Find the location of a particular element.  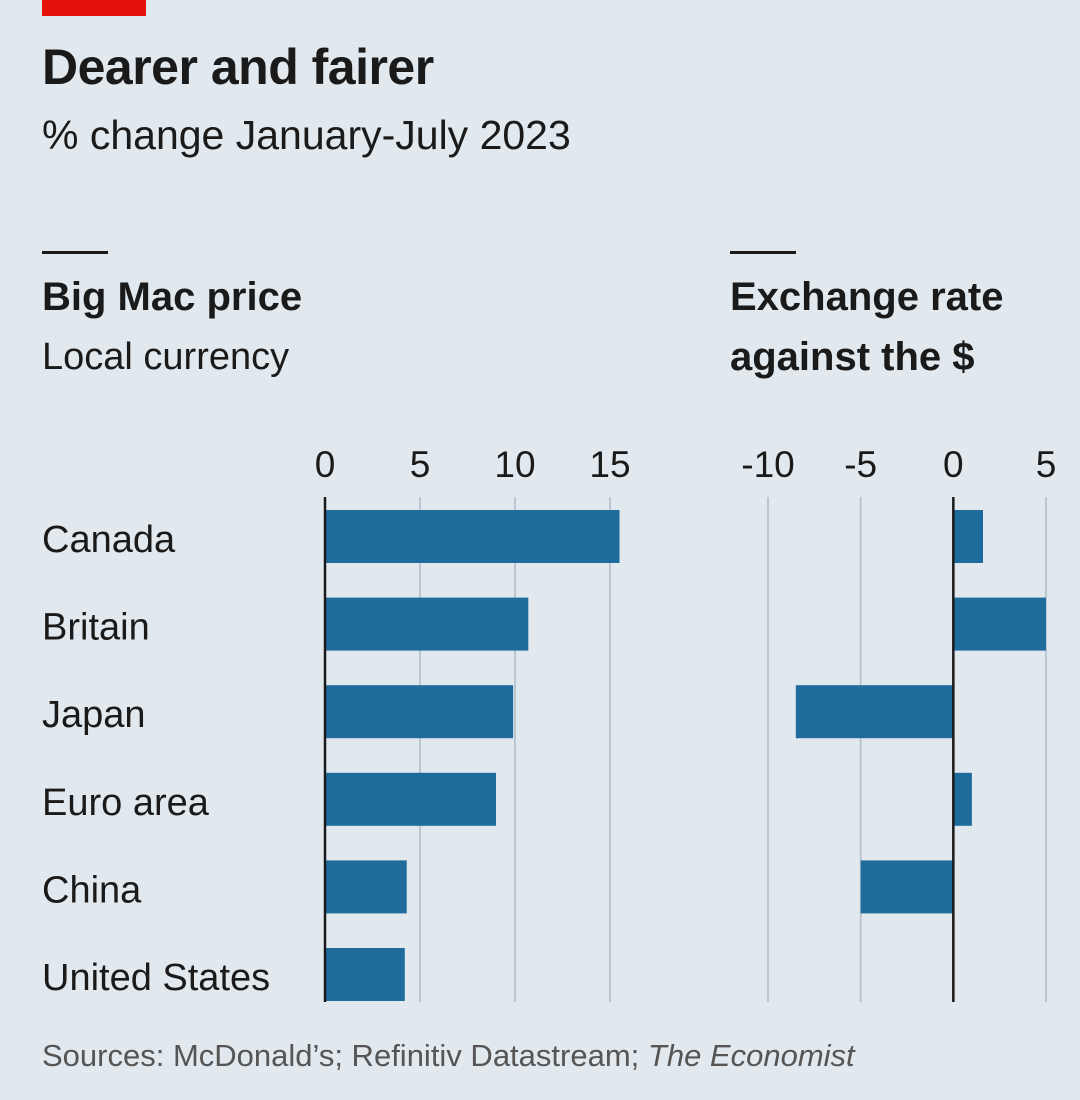

chart-subtitle: % change January-July 2023 is located at coordinates (306, 135).